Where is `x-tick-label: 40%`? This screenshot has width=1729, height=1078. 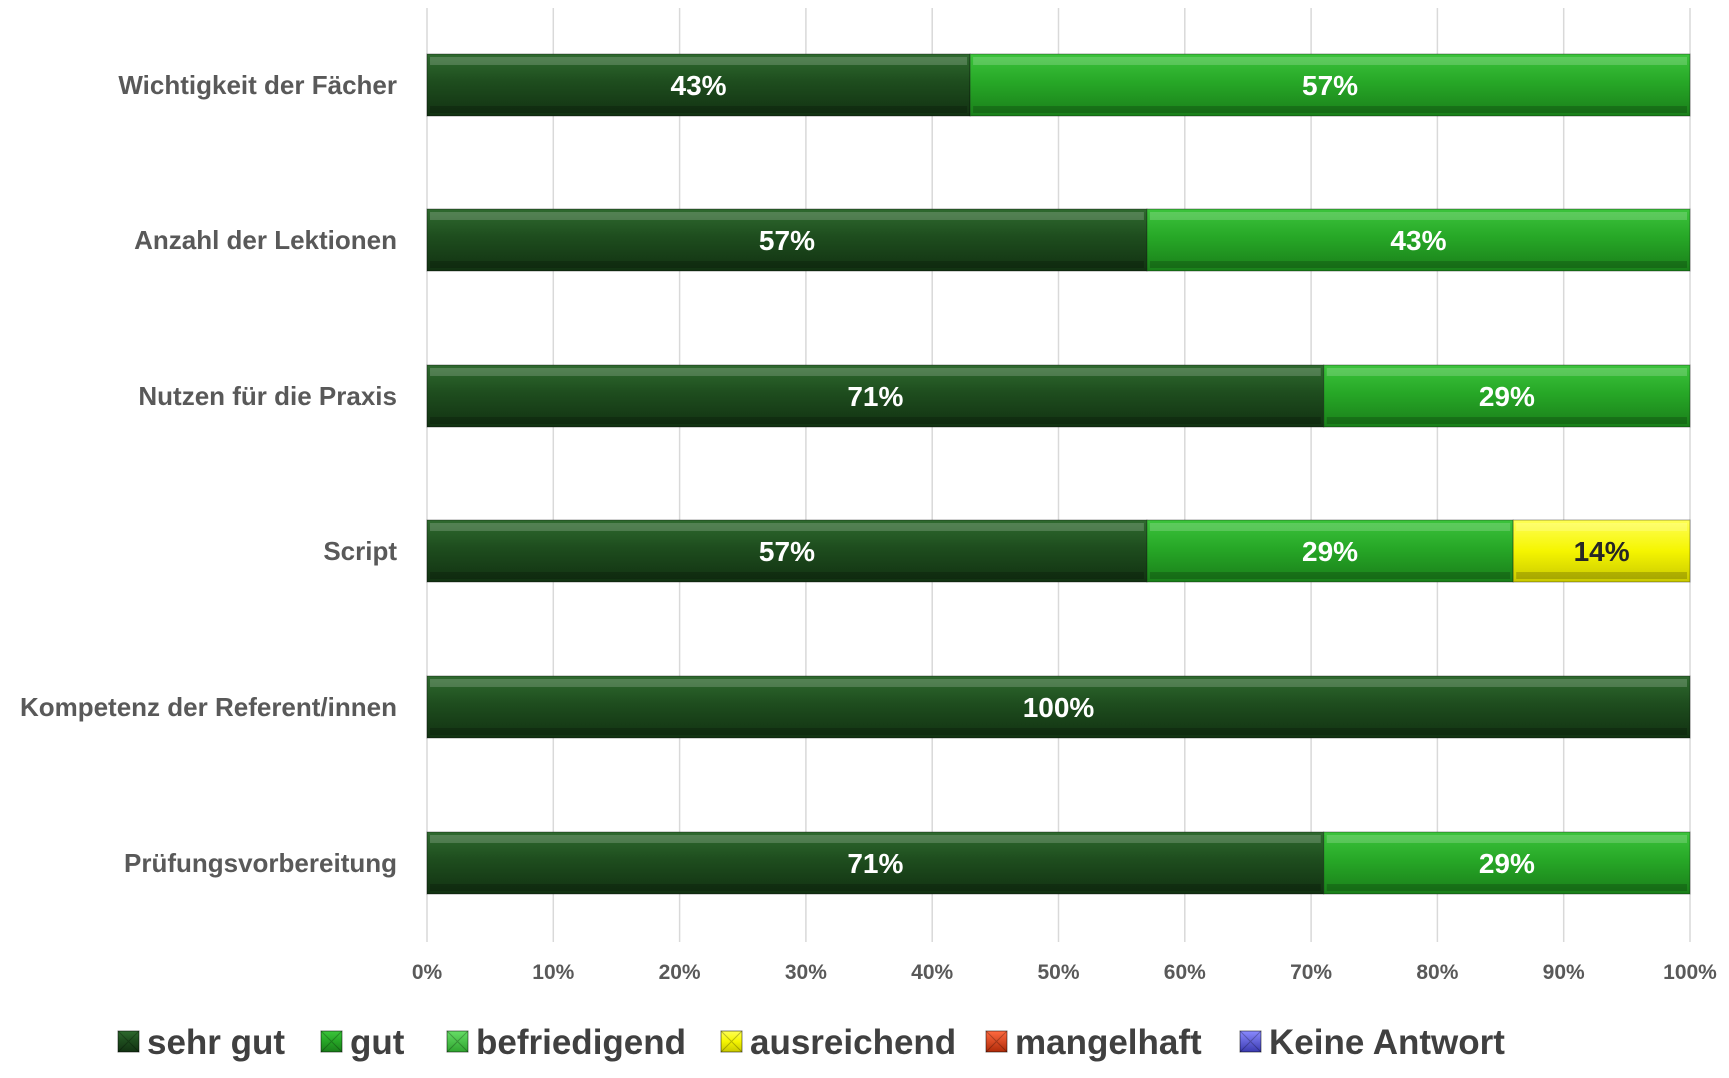 x-tick-label: 40% is located at coordinates (932, 972).